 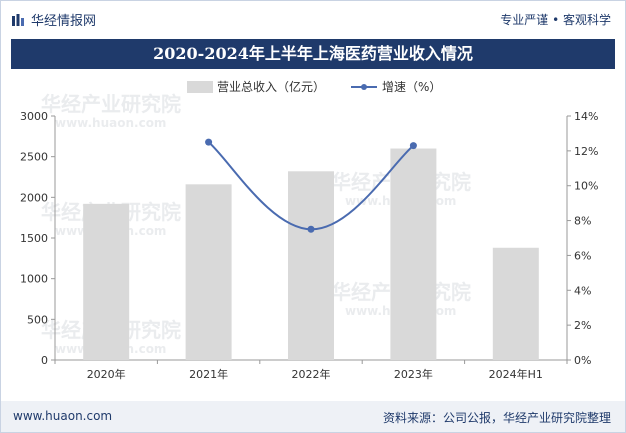 What do you see at coordinates (582, 221) in the screenshot?
I see `y-right-tick-label: 8%` at bounding box center [582, 221].